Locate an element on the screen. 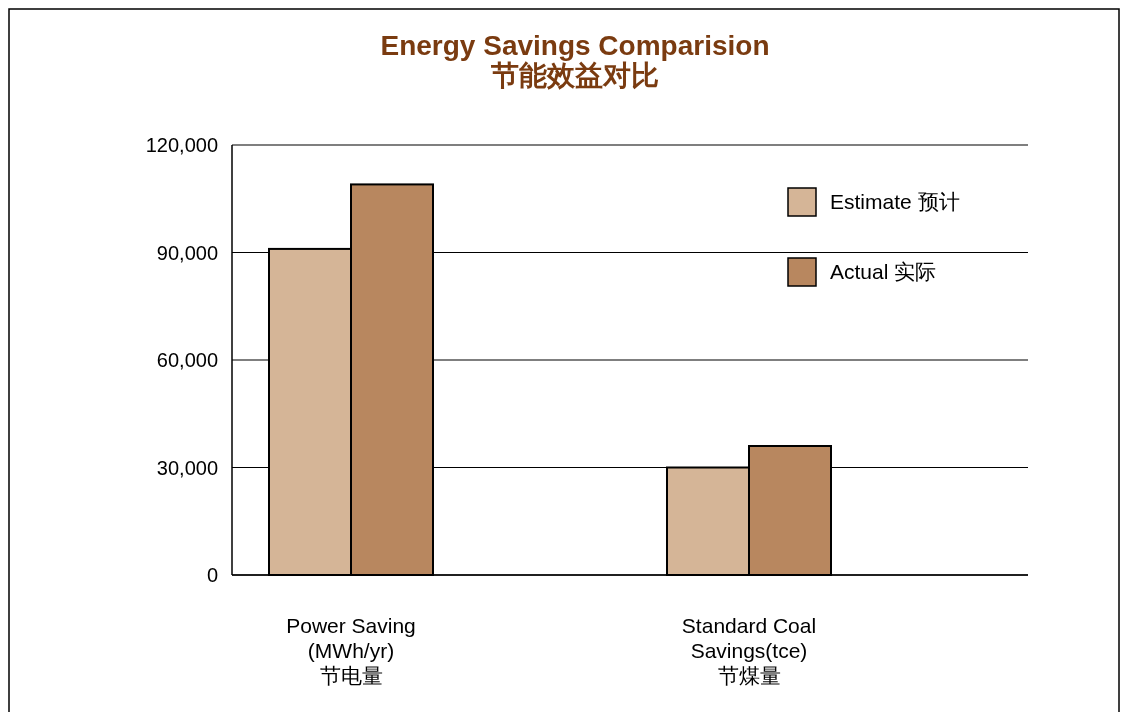  chart-title: Energy Savings Comparision 节能效益对比 is located at coordinates (575, 60).